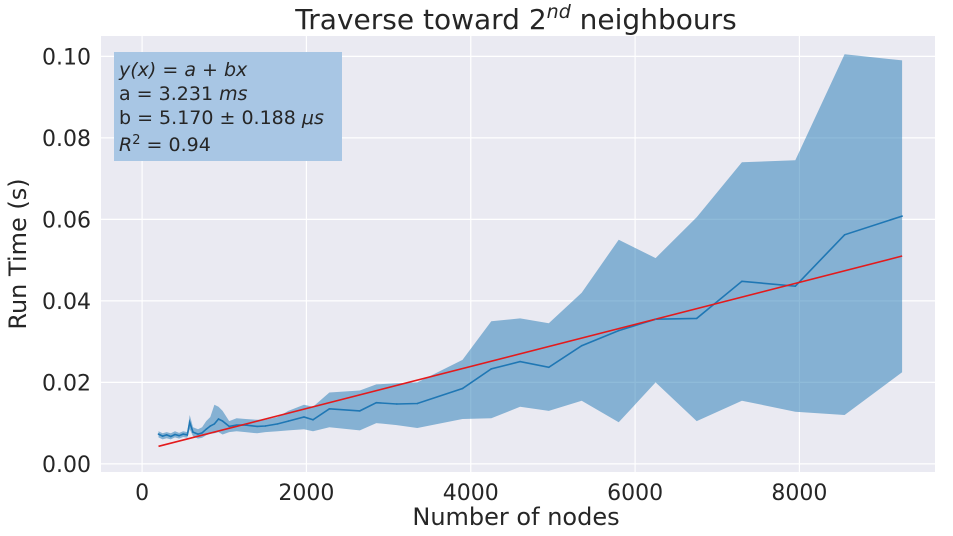 The image size is (953, 536). Describe the element at coordinates (183, 94) in the screenshot. I see `annotation-a: a = 3.231 ms` at that location.